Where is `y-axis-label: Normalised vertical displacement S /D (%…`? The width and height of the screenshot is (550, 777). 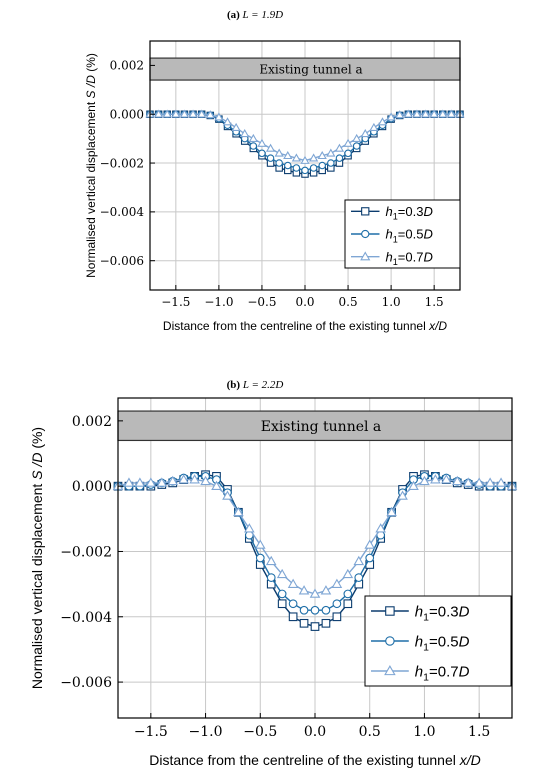
y-axis-label: Normalised vertical displacement S /D (%… is located at coordinates (37, 558).